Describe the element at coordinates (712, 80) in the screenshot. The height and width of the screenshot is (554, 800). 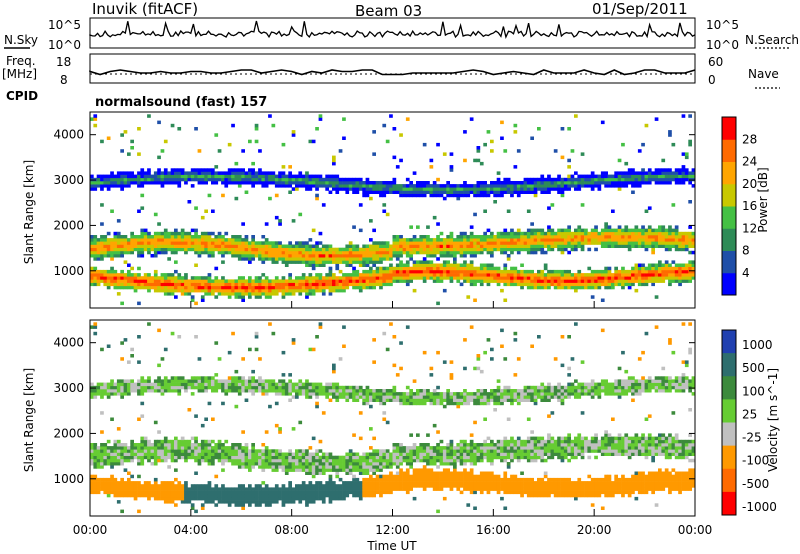
I see `freq-right-tick-bottom: 0` at that location.